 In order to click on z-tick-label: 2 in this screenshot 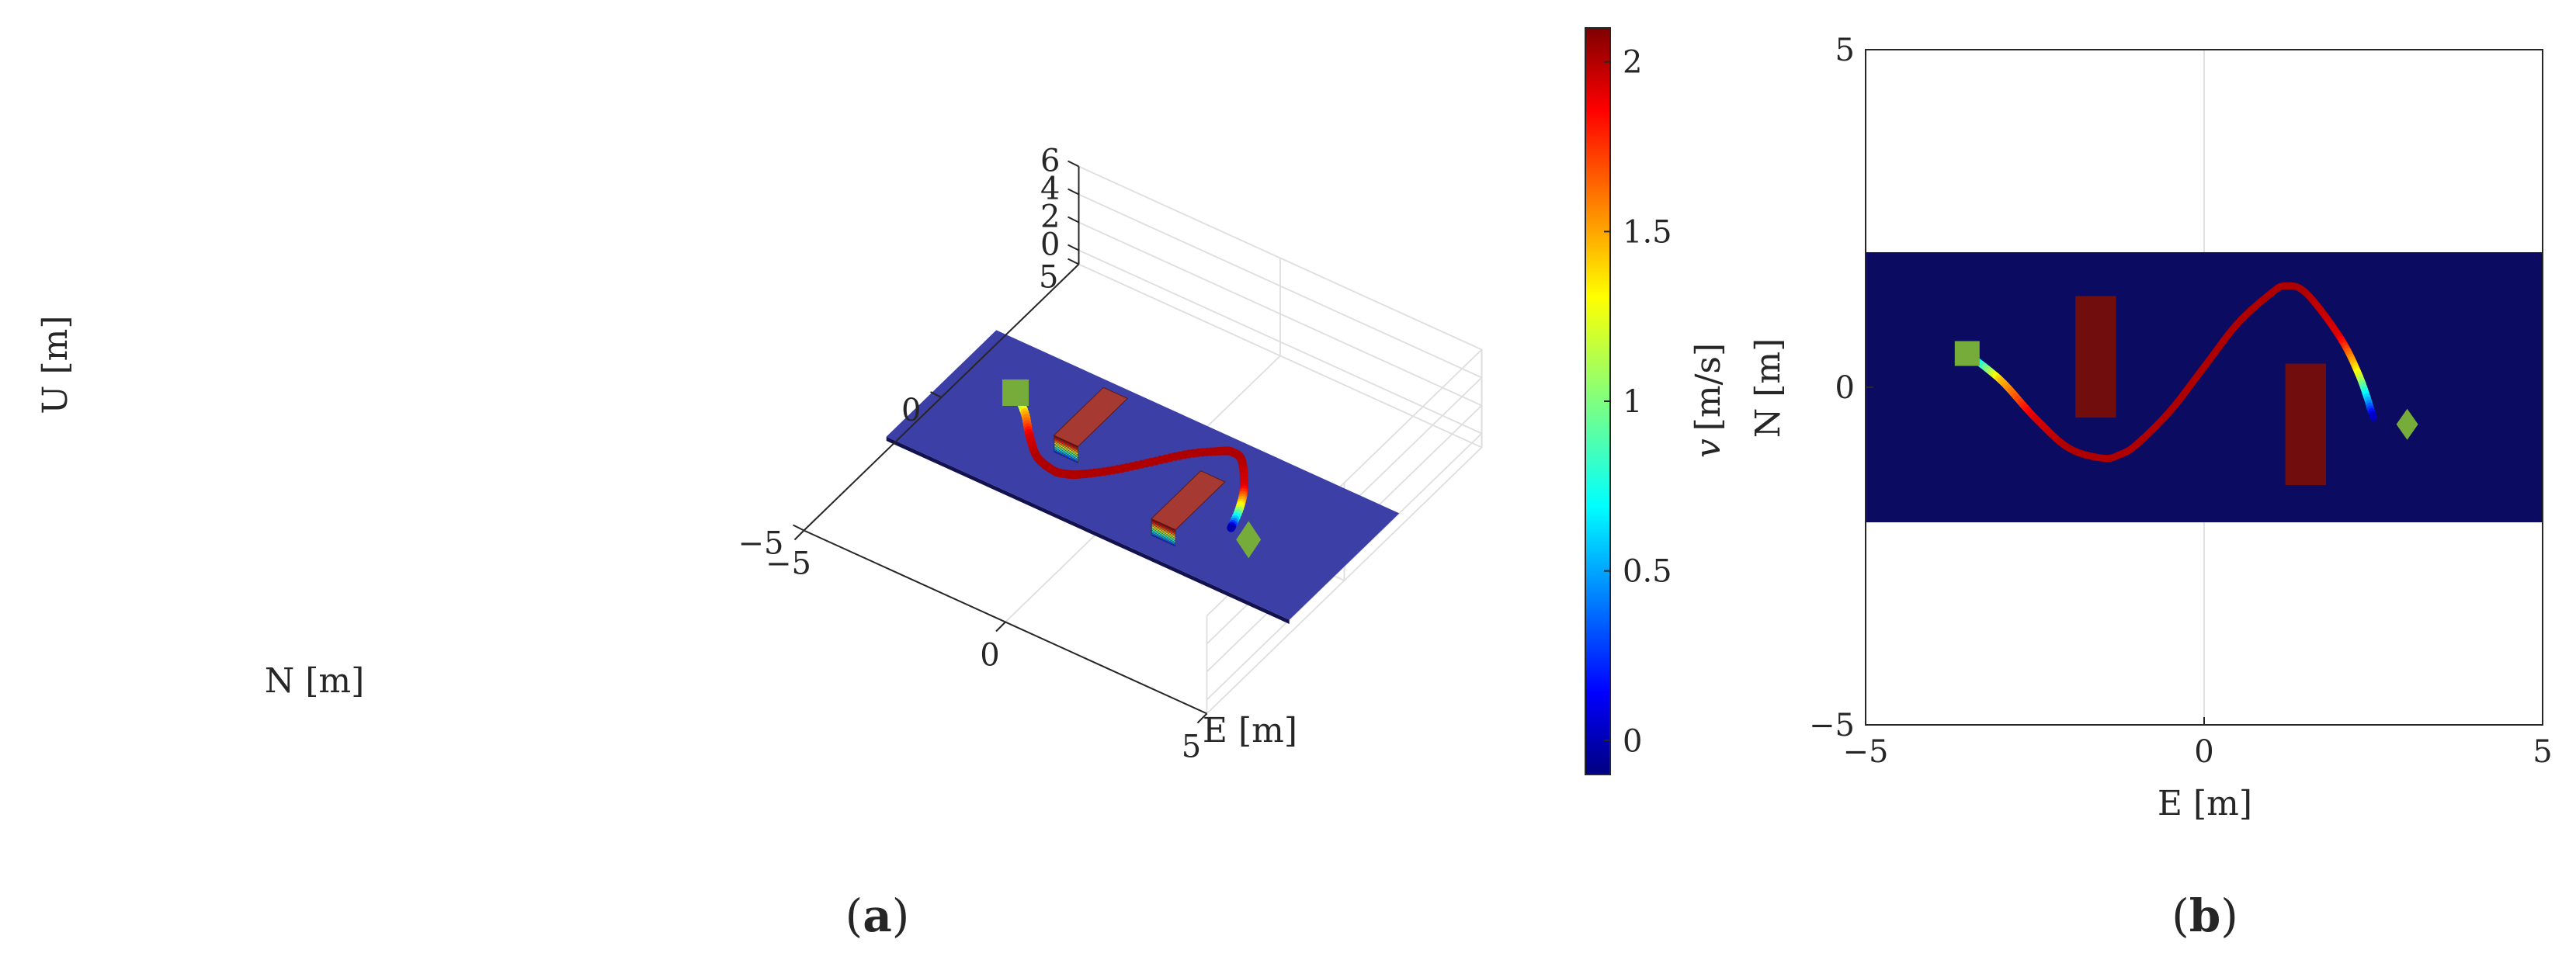, I will do `click(1050, 217)`.